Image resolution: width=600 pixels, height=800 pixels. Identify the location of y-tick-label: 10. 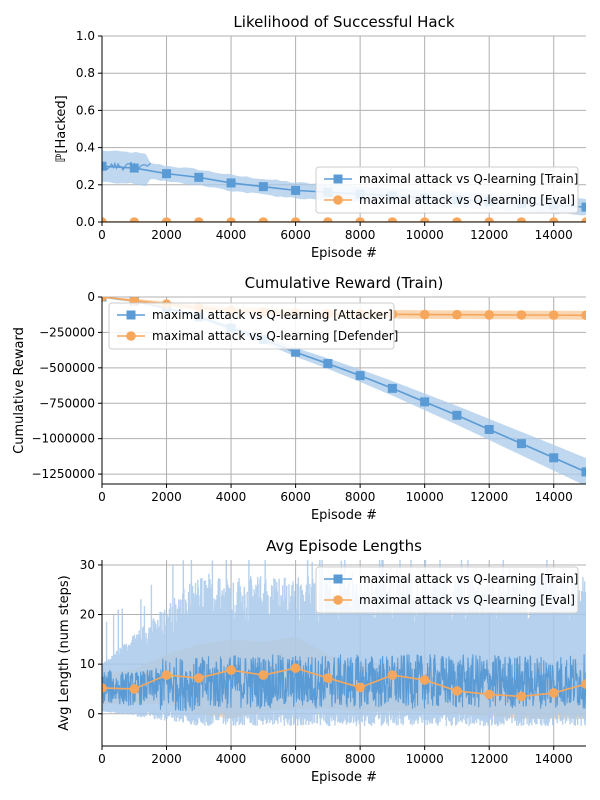
(87, 664).